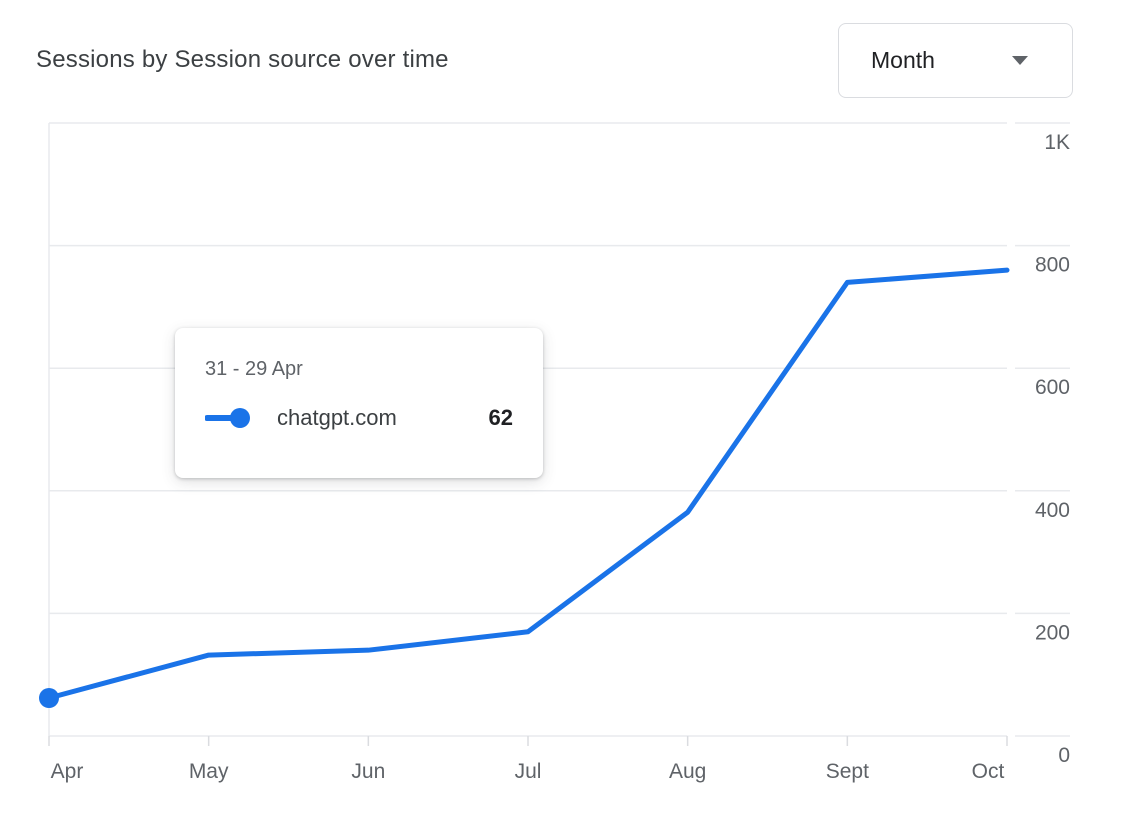  Describe the element at coordinates (988, 771) in the screenshot. I see `x-axis-label: Oct` at that location.